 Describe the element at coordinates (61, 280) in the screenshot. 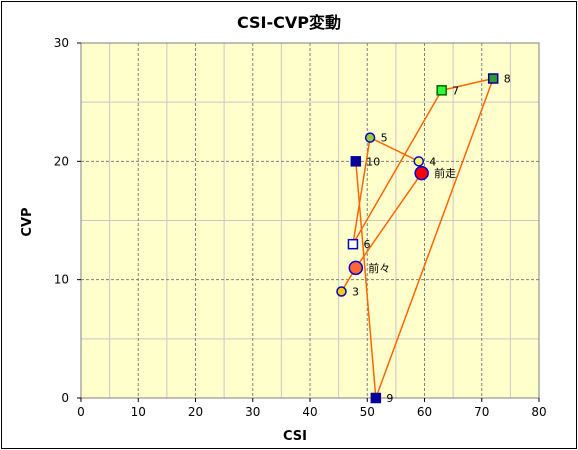

I see `y-tick-label: 10` at that location.